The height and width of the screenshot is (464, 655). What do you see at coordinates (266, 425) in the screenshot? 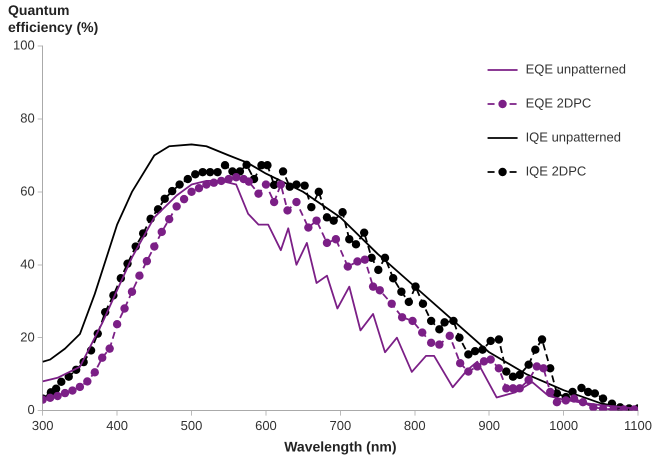
I see `x-tick-label: 600` at bounding box center [266, 425].